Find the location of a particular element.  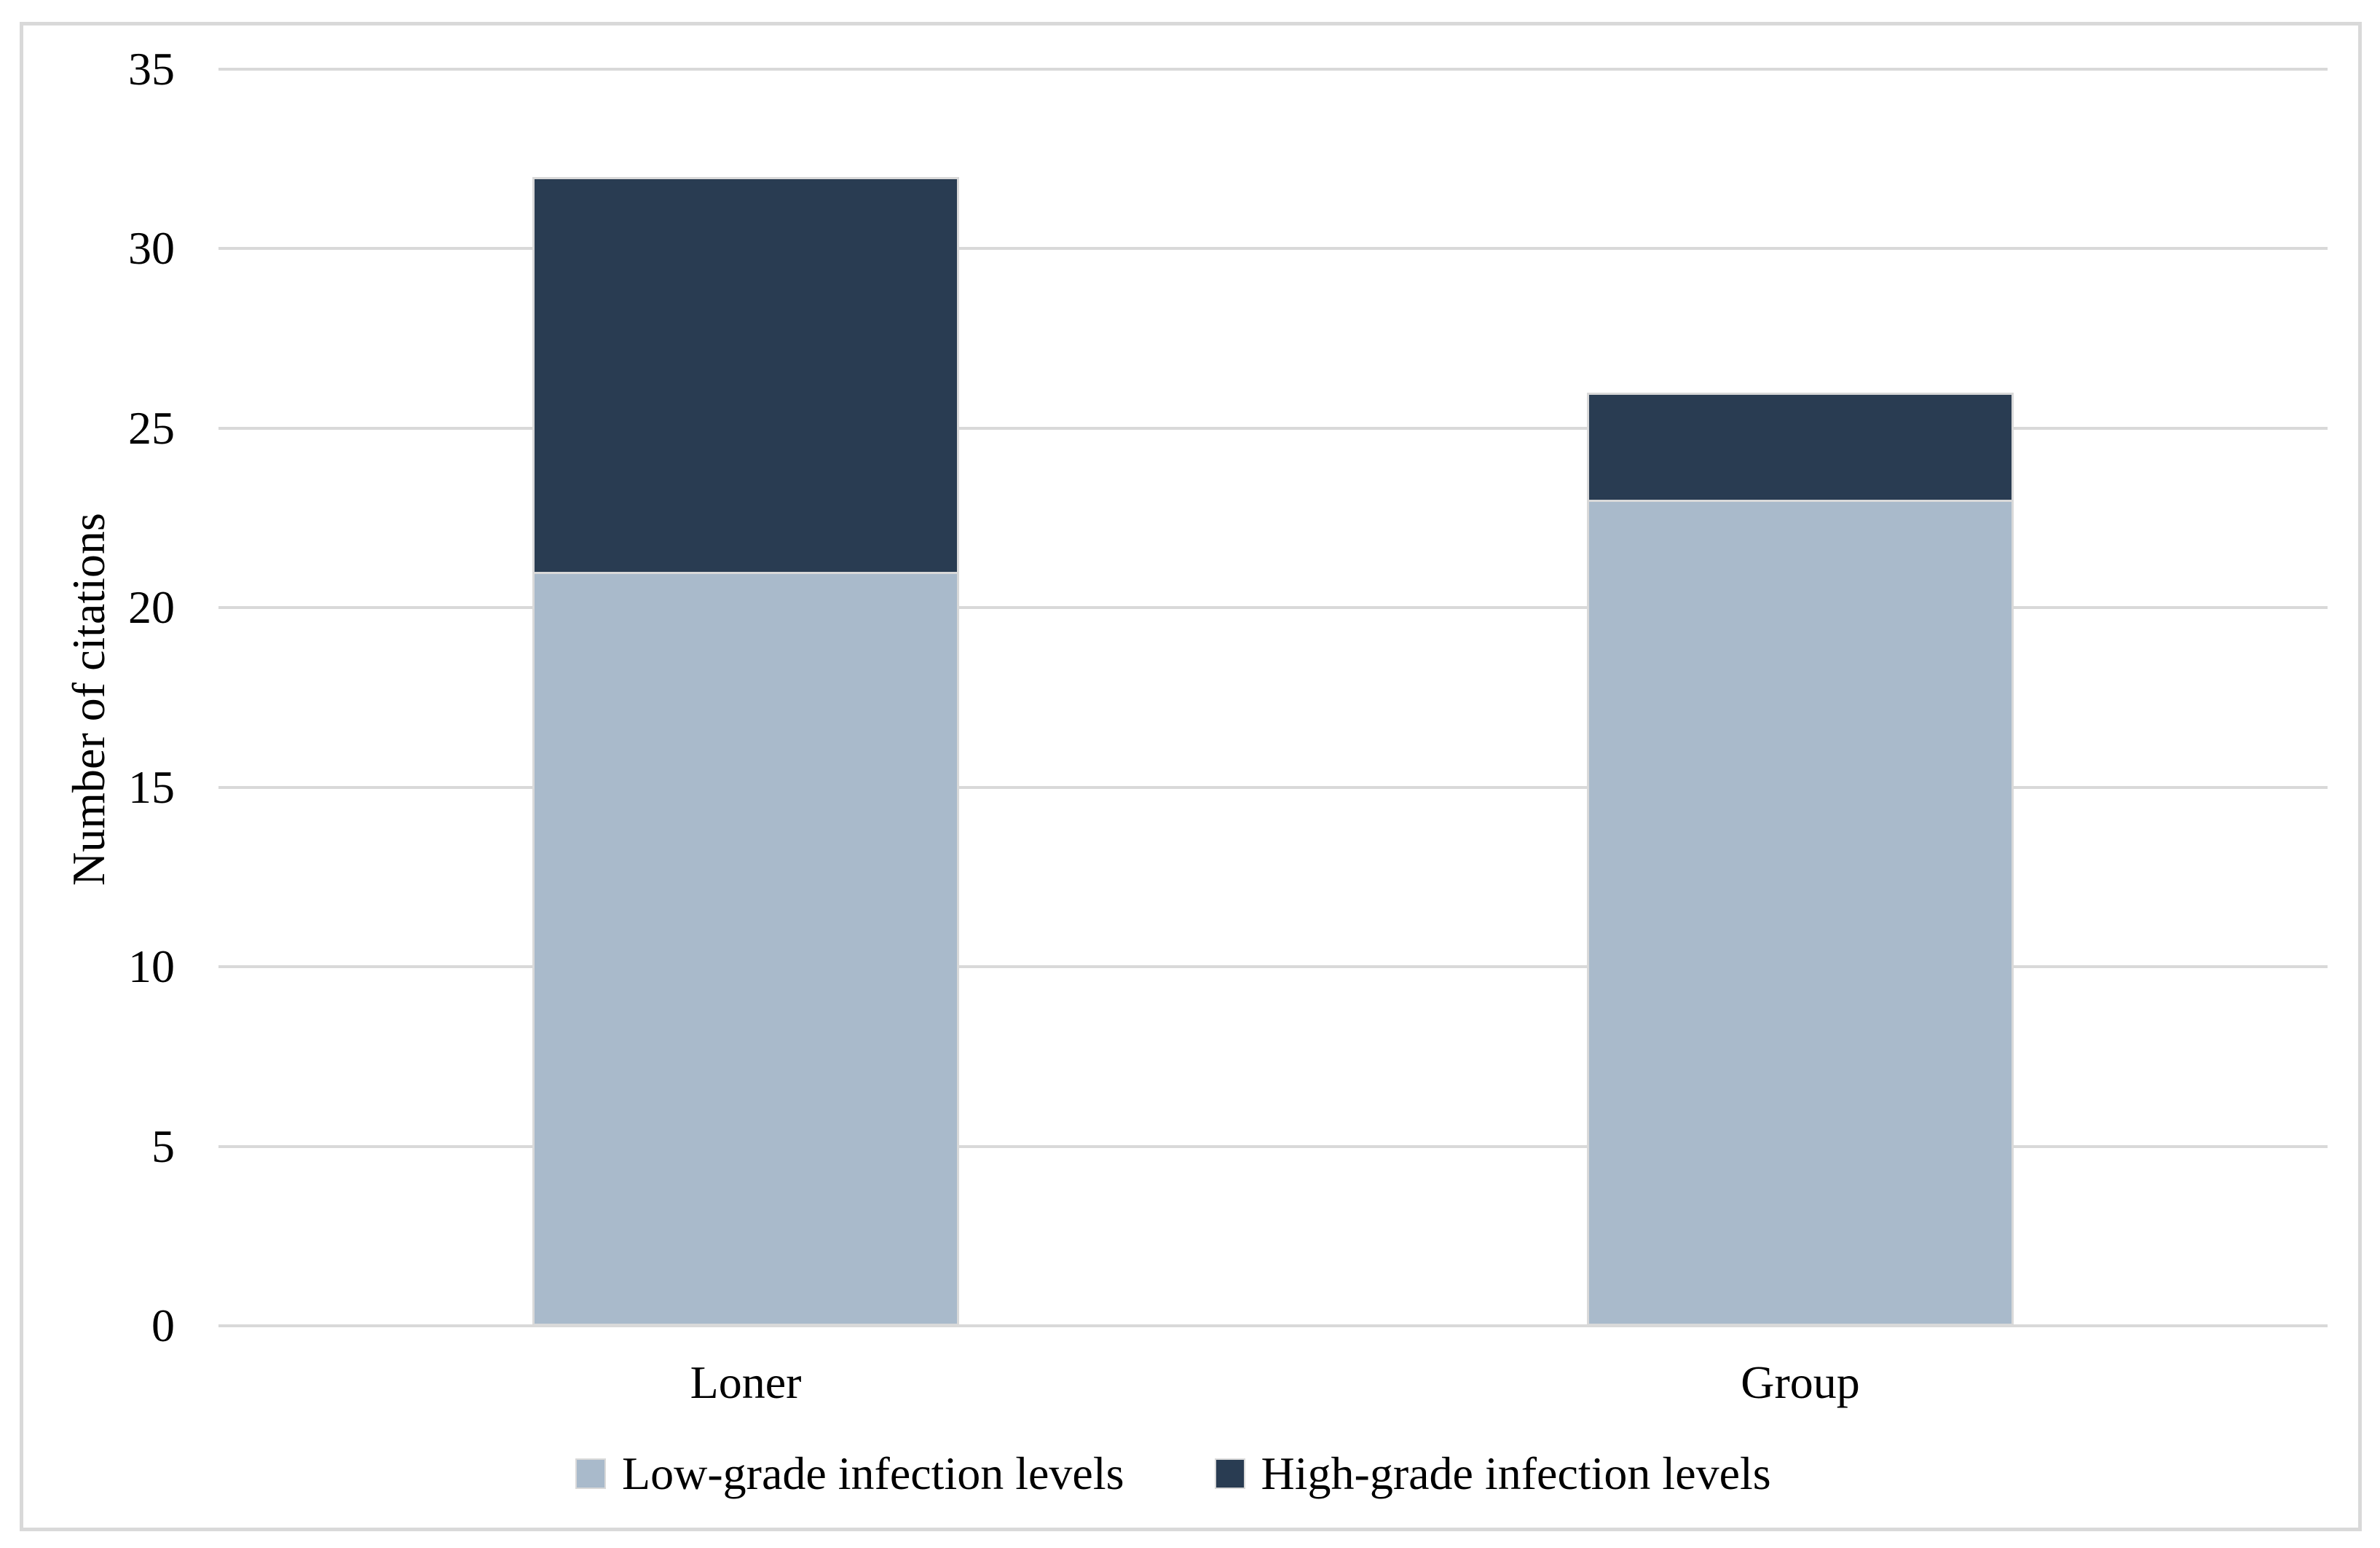

y-tick-label-25: 25 is located at coordinates (151, 428).